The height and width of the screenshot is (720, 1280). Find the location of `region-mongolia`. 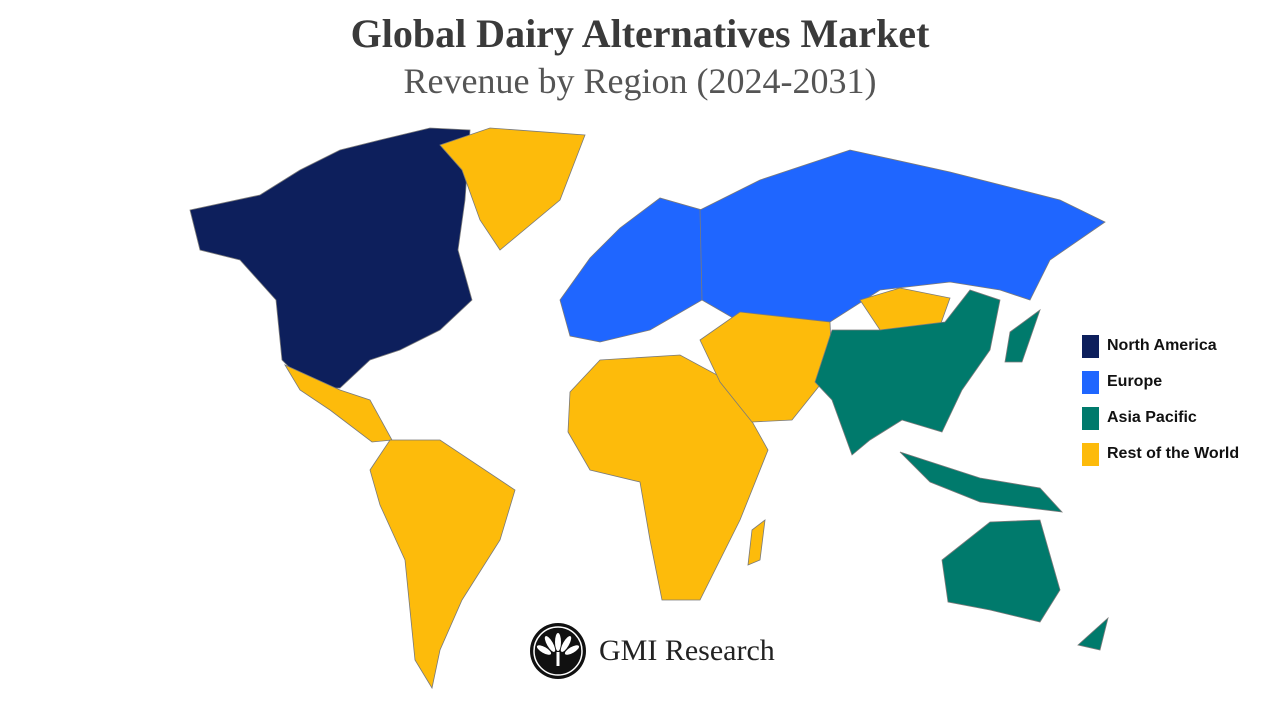

region-mongolia is located at coordinates (905, 309).